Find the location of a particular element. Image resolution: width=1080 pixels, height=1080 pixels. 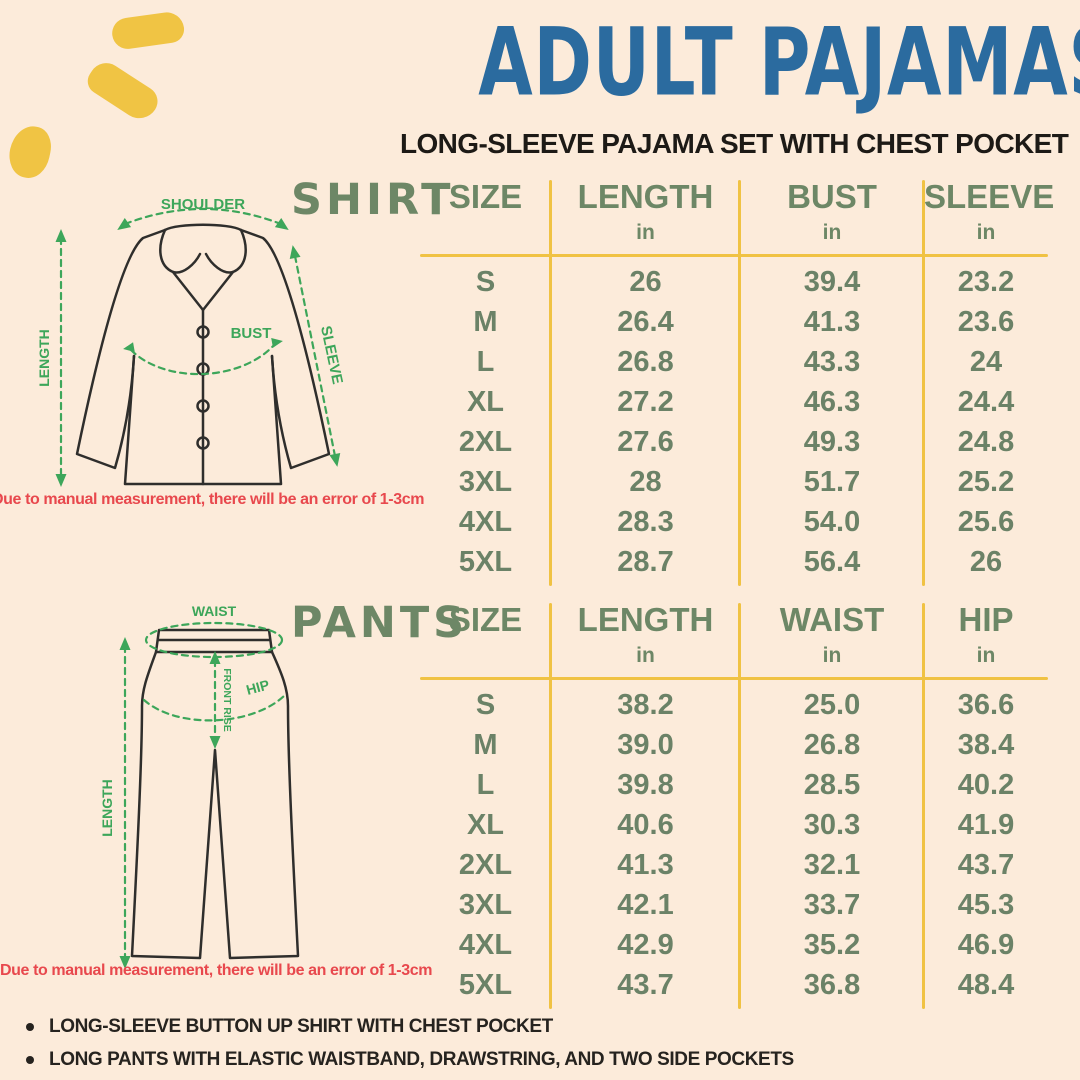

cell-size: XL is located at coordinates (485, 401).